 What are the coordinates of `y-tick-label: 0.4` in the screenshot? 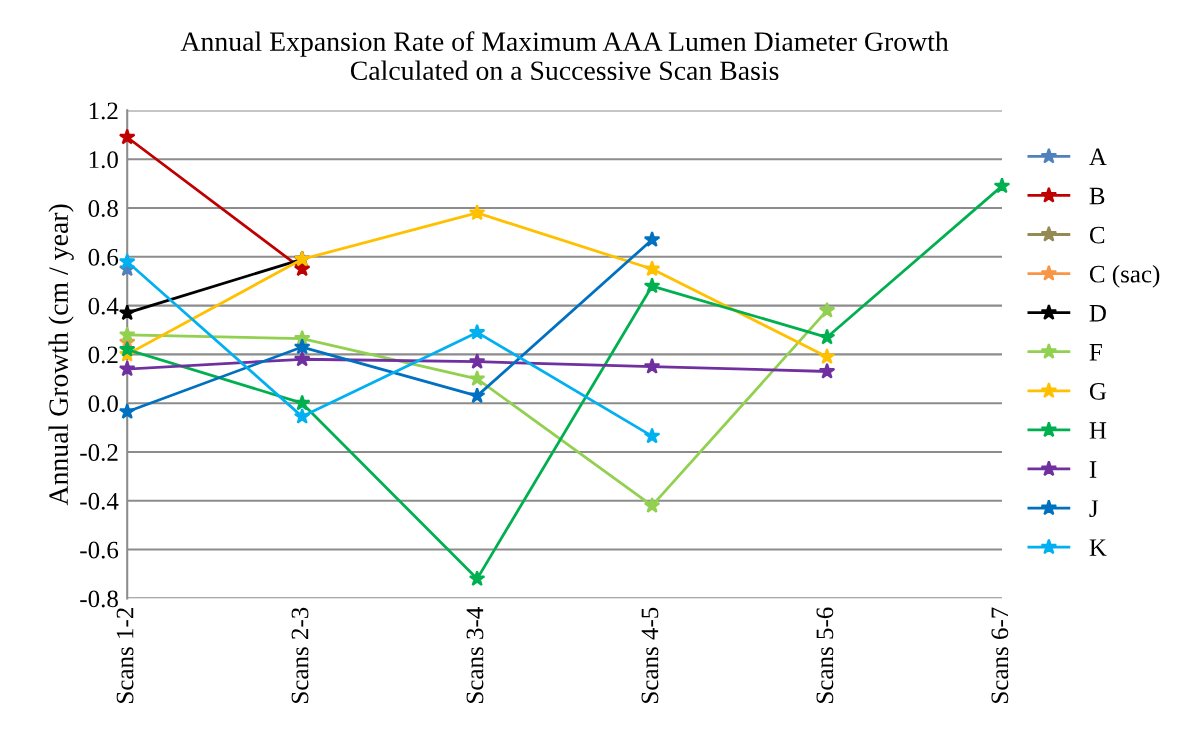 It's located at (103, 306).